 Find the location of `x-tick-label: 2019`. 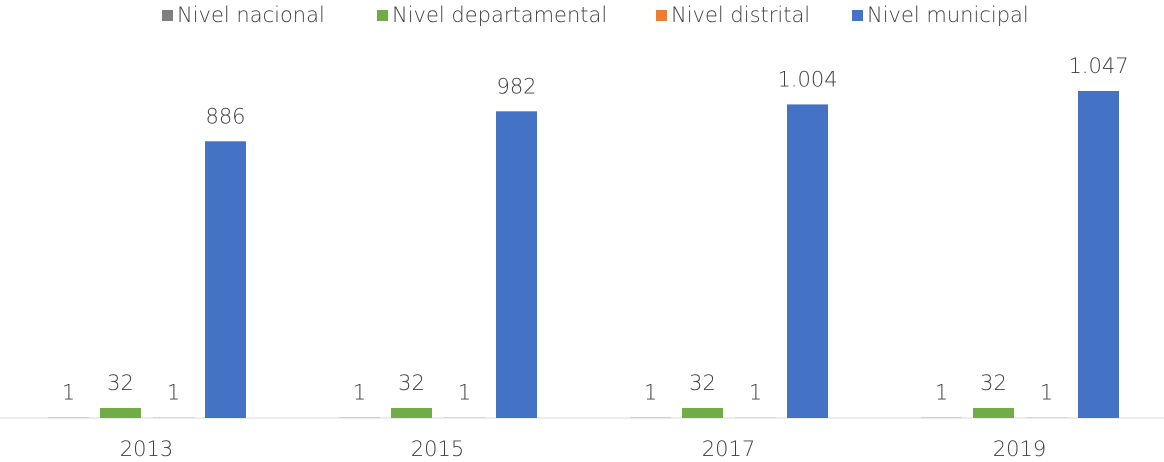

x-tick-label: 2019 is located at coordinates (1019, 449).